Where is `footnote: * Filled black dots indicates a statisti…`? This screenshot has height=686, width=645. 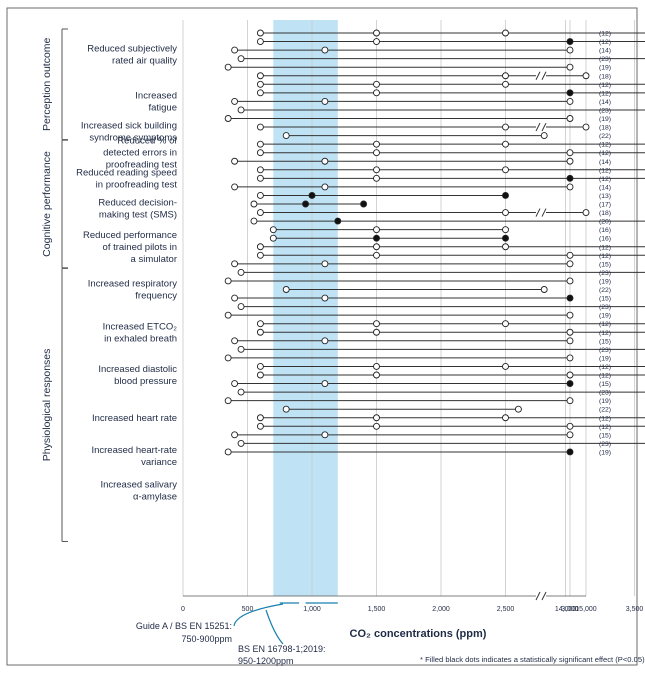 footnote: * Filled black dots indicates a statisti… is located at coordinates (532, 659).